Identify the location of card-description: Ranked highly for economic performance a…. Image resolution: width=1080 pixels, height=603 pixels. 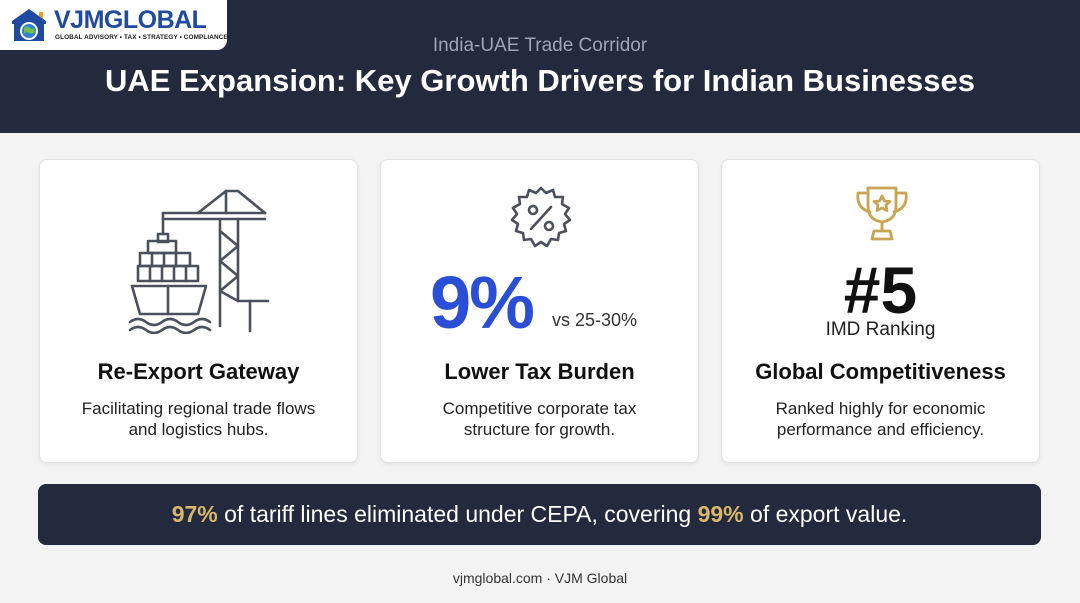
(880, 419).